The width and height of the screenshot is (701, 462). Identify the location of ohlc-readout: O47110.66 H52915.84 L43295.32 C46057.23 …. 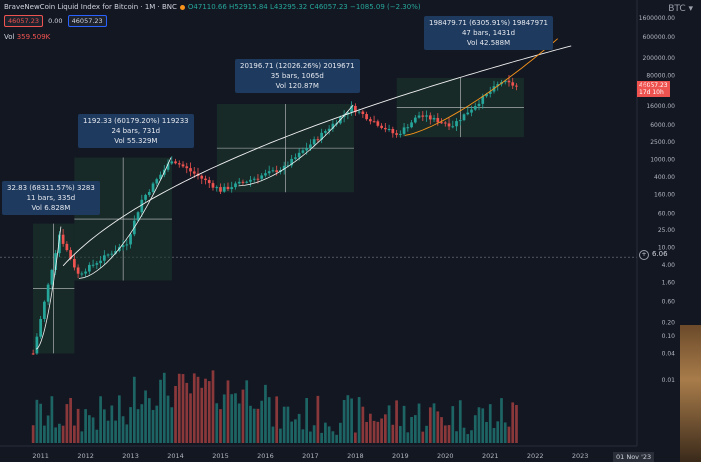
(304, 7).